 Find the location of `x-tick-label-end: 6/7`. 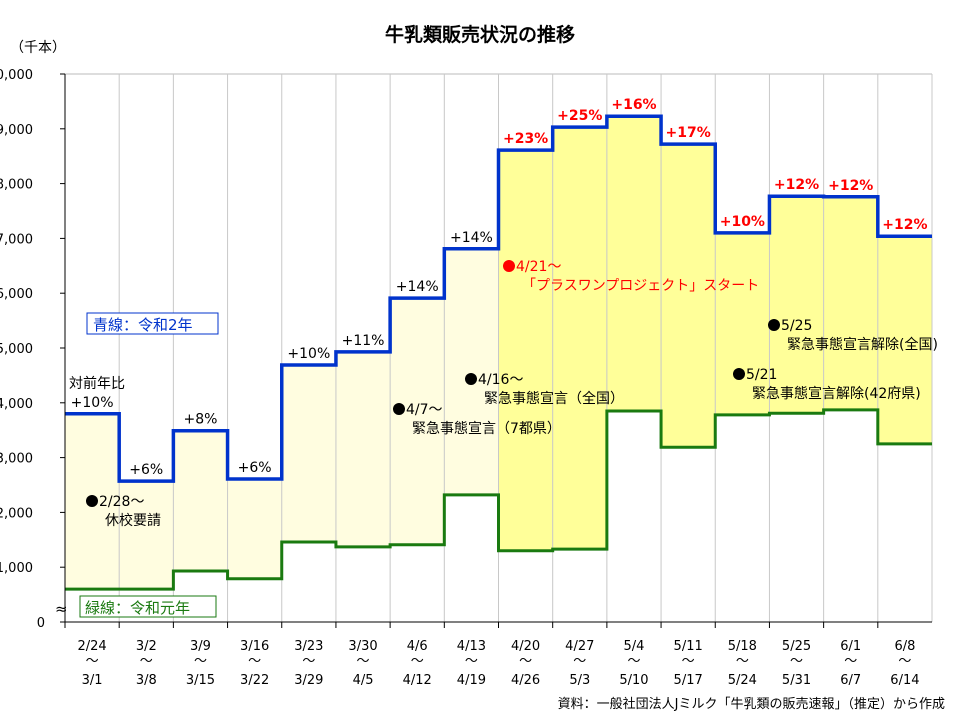

x-tick-label-end: 6/7 is located at coordinates (850, 680).